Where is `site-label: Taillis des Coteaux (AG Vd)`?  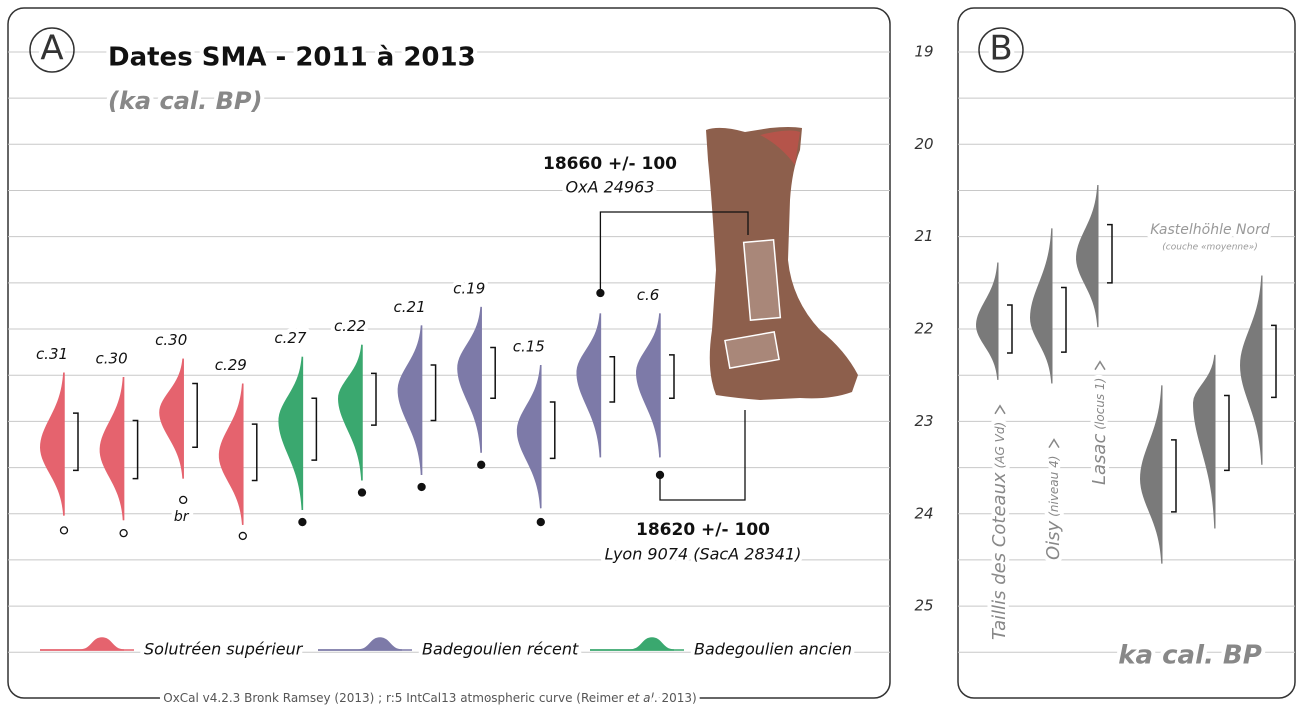
site-label: Taillis des Coteaux (AG Vd) is located at coordinates (999, 531).